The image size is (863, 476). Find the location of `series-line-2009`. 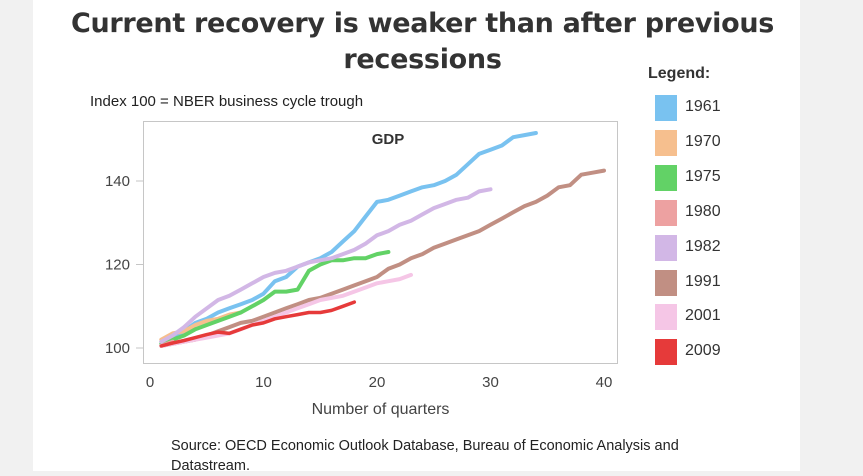

series-line-2009 is located at coordinates (258, 324).